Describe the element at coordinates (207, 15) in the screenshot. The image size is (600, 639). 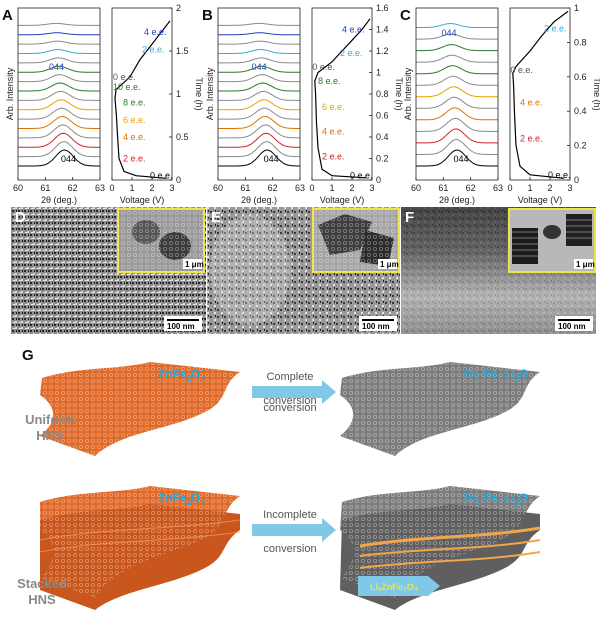
I see `panel-letter-b: B` at that location.